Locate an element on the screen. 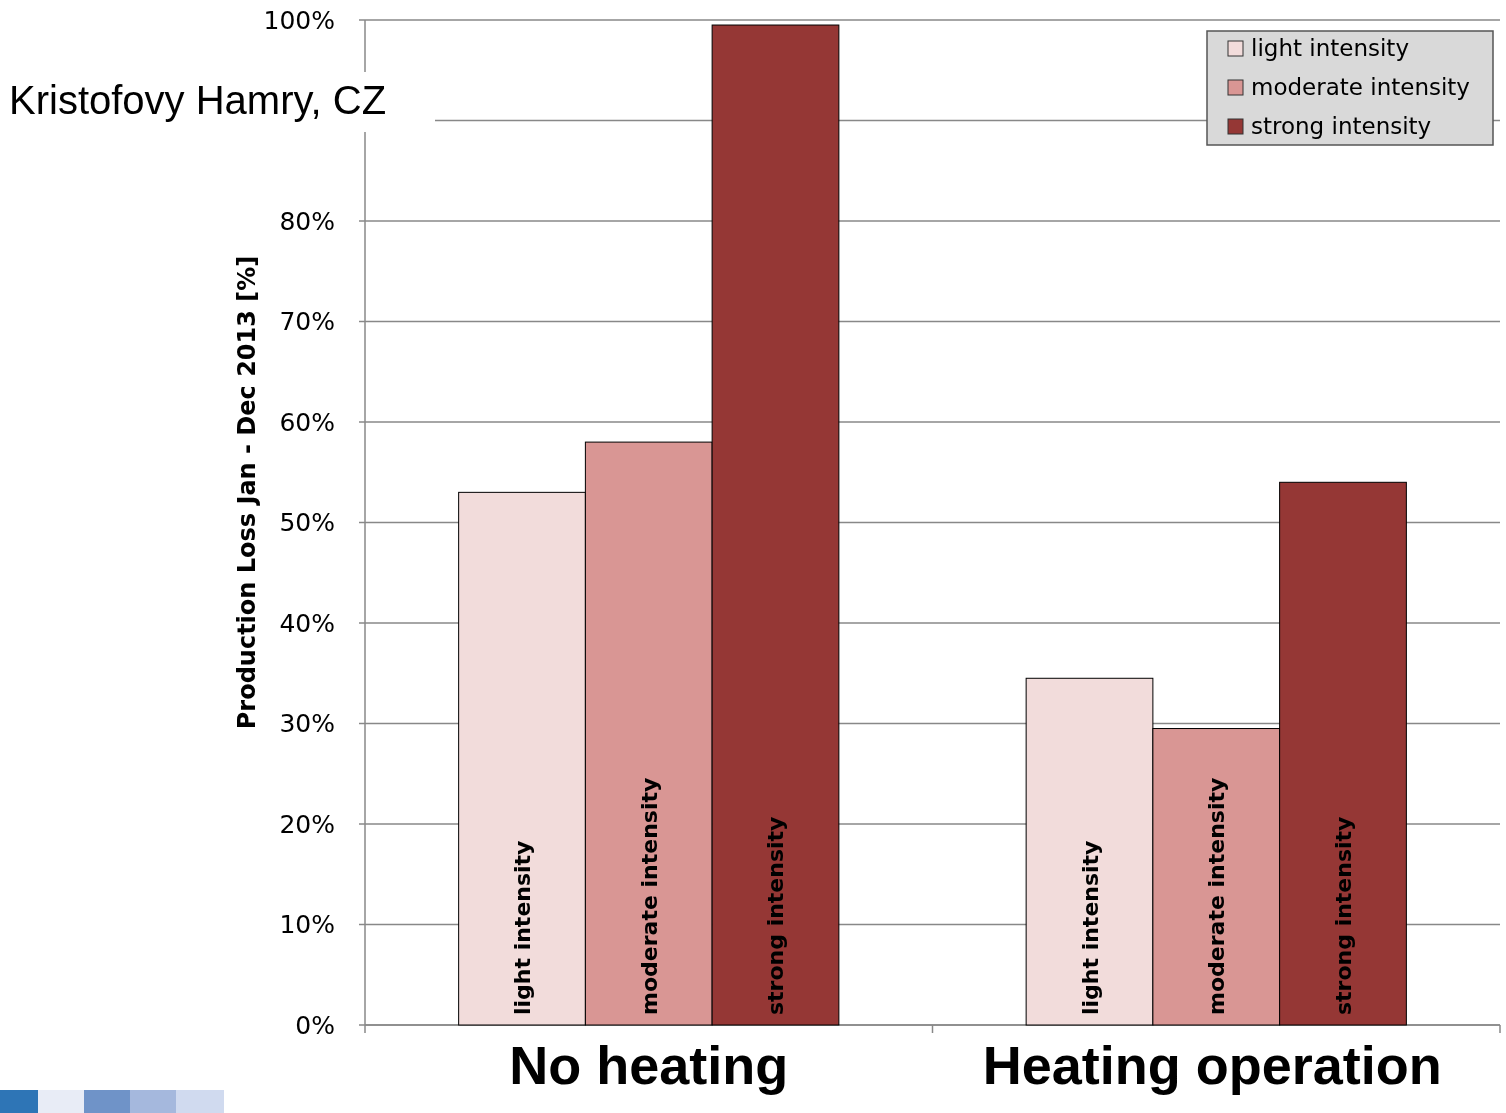 This screenshot has height=1113, width=1506. x-tick-label: Heating operation is located at coordinates (1212, 1065).